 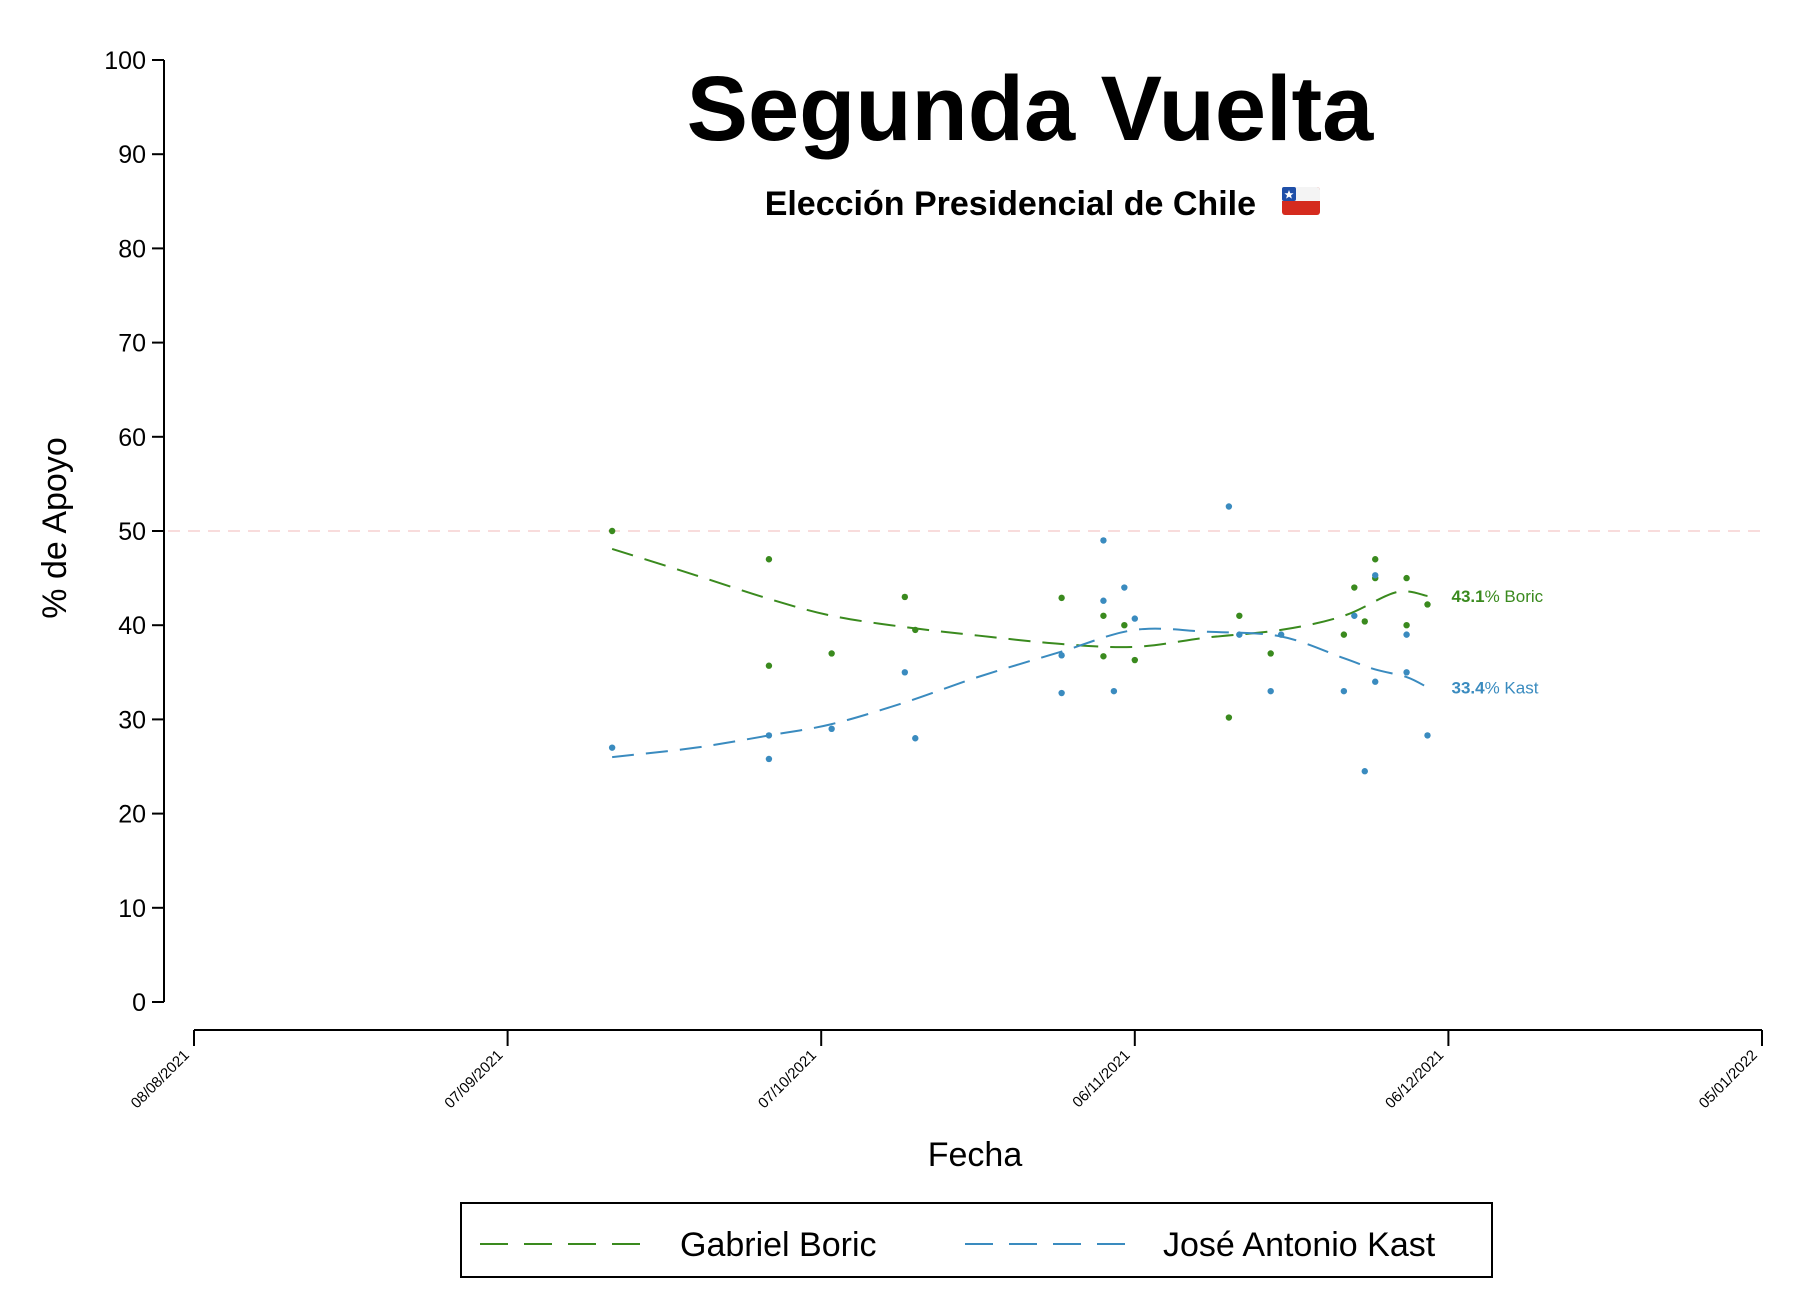 I want to click on x-tick-label: 07/10/2021, so click(x=787, y=1079).